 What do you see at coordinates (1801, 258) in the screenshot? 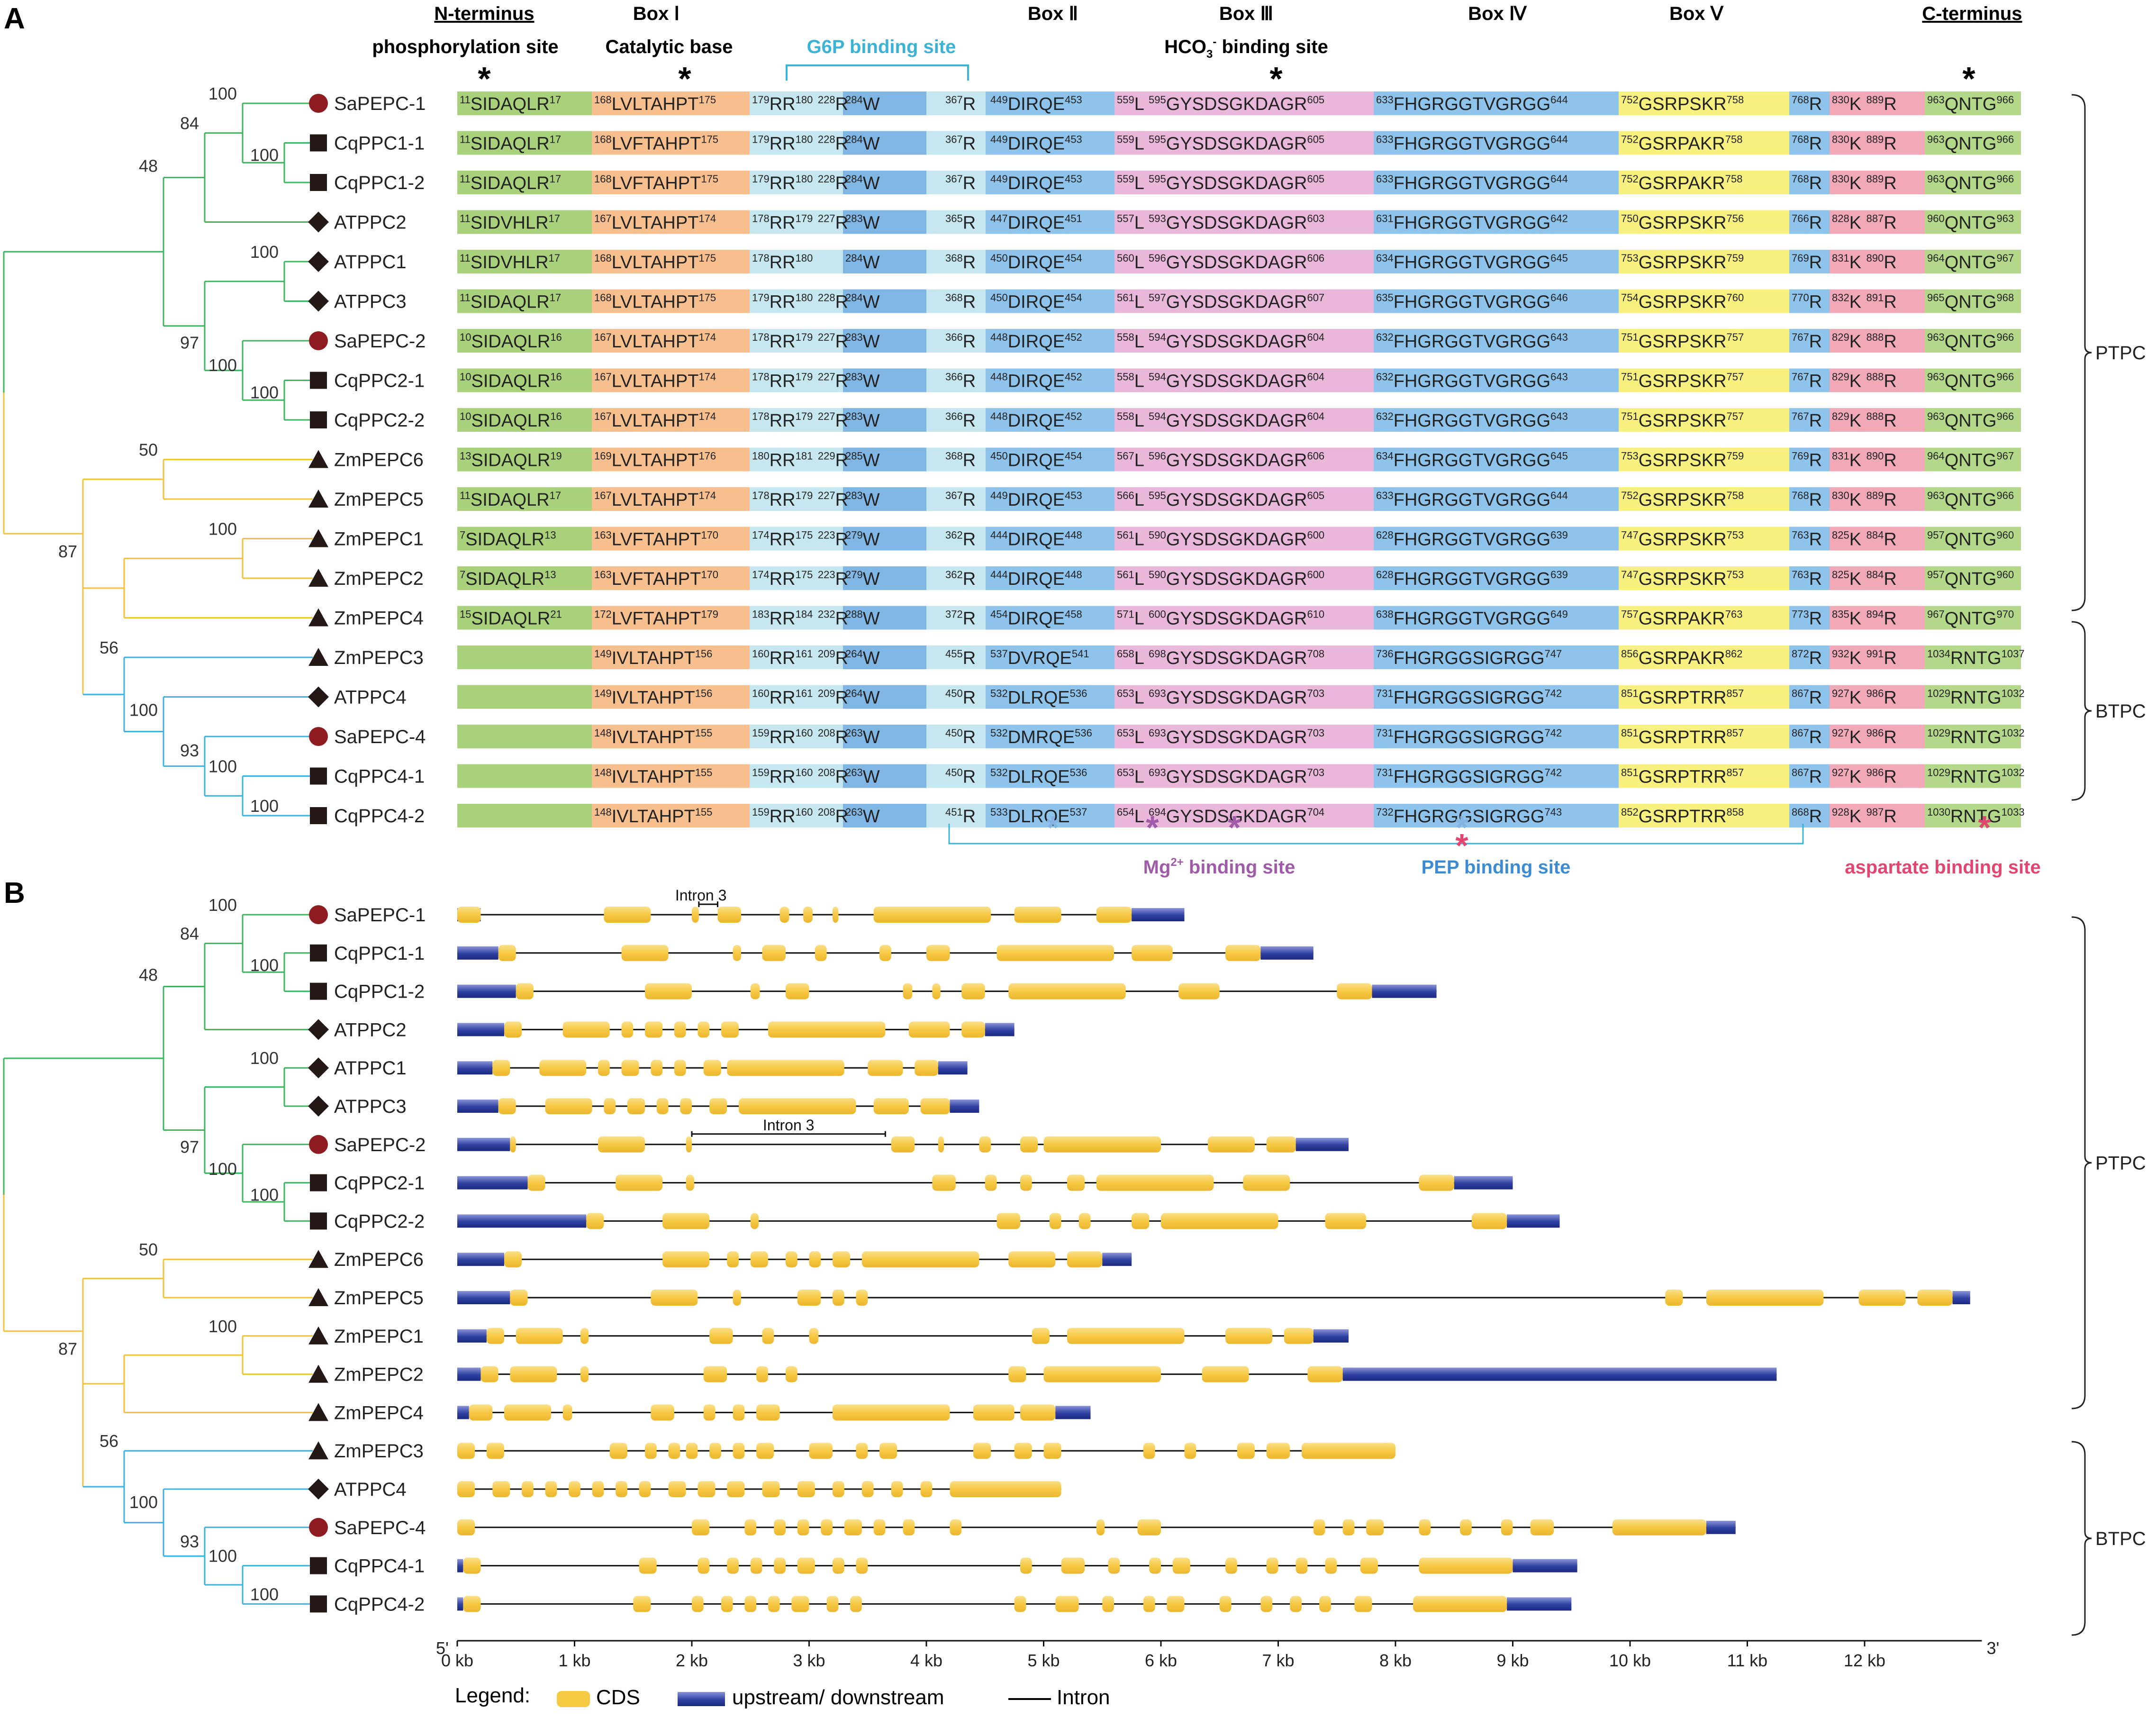
I see `seq-start-num: 769` at bounding box center [1801, 258].